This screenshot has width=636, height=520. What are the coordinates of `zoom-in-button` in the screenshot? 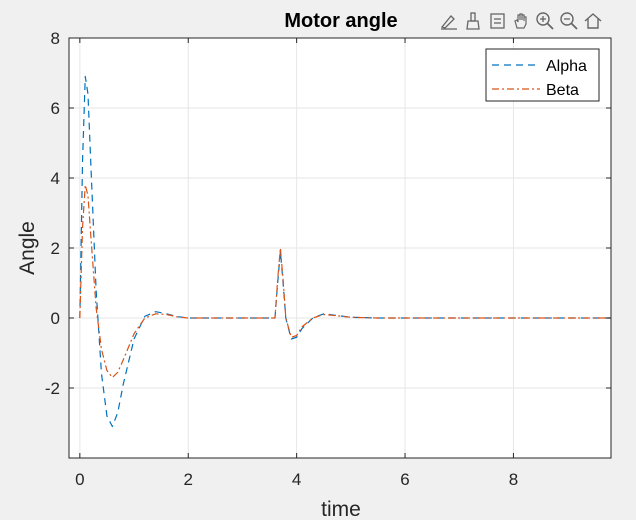 It's located at (545, 21).